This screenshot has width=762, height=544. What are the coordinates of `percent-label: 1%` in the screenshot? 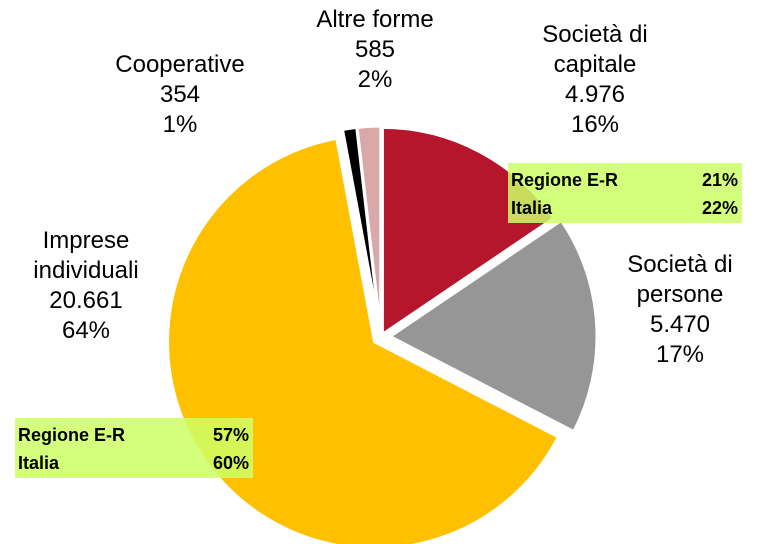 It's located at (180, 124).